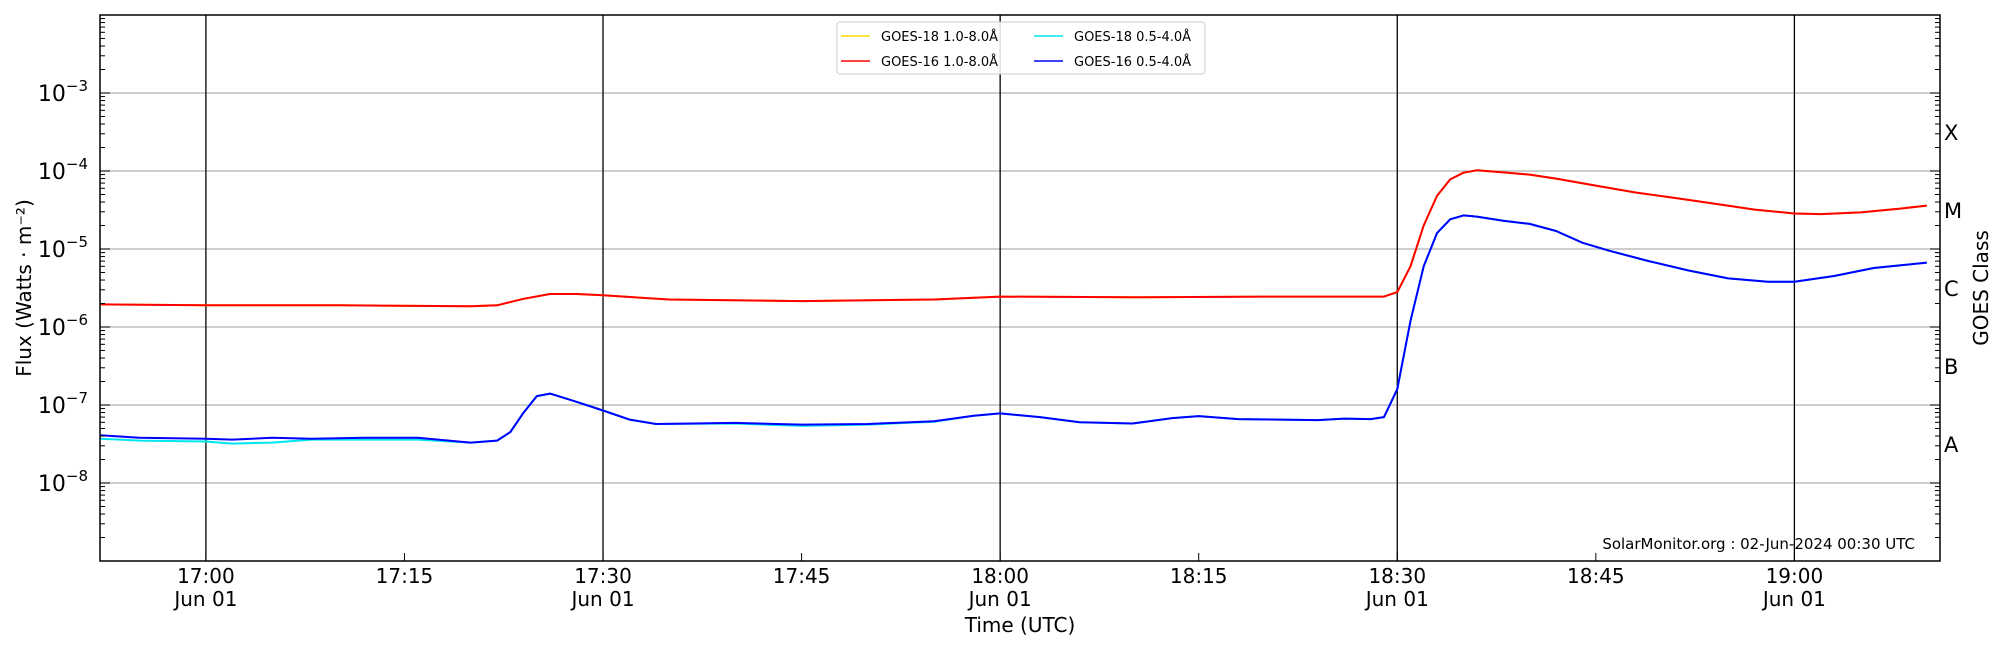 The height and width of the screenshot is (650, 2000). What do you see at coordinates (63, 326) in the screenshot?
I see `y-tick-label: 10⁻⁶` at bounding box center [63, 326].